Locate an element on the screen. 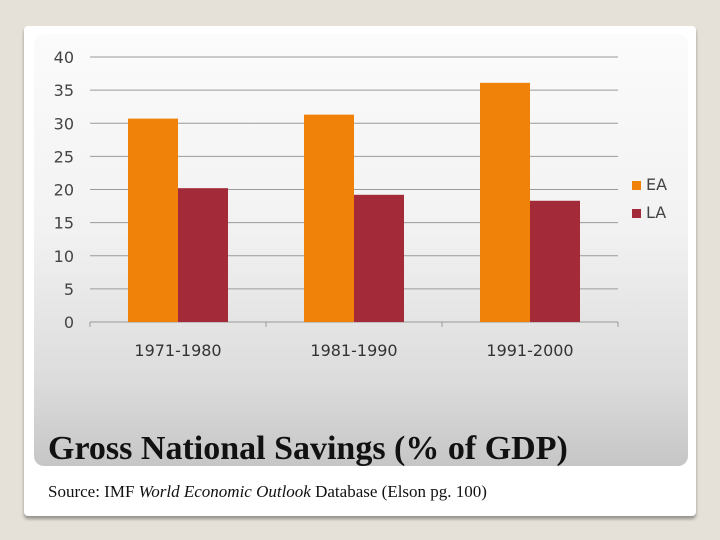 The width and height of the screenshot is (720, 540). y-tick-label: 10 is located at coordinates (64, 256).